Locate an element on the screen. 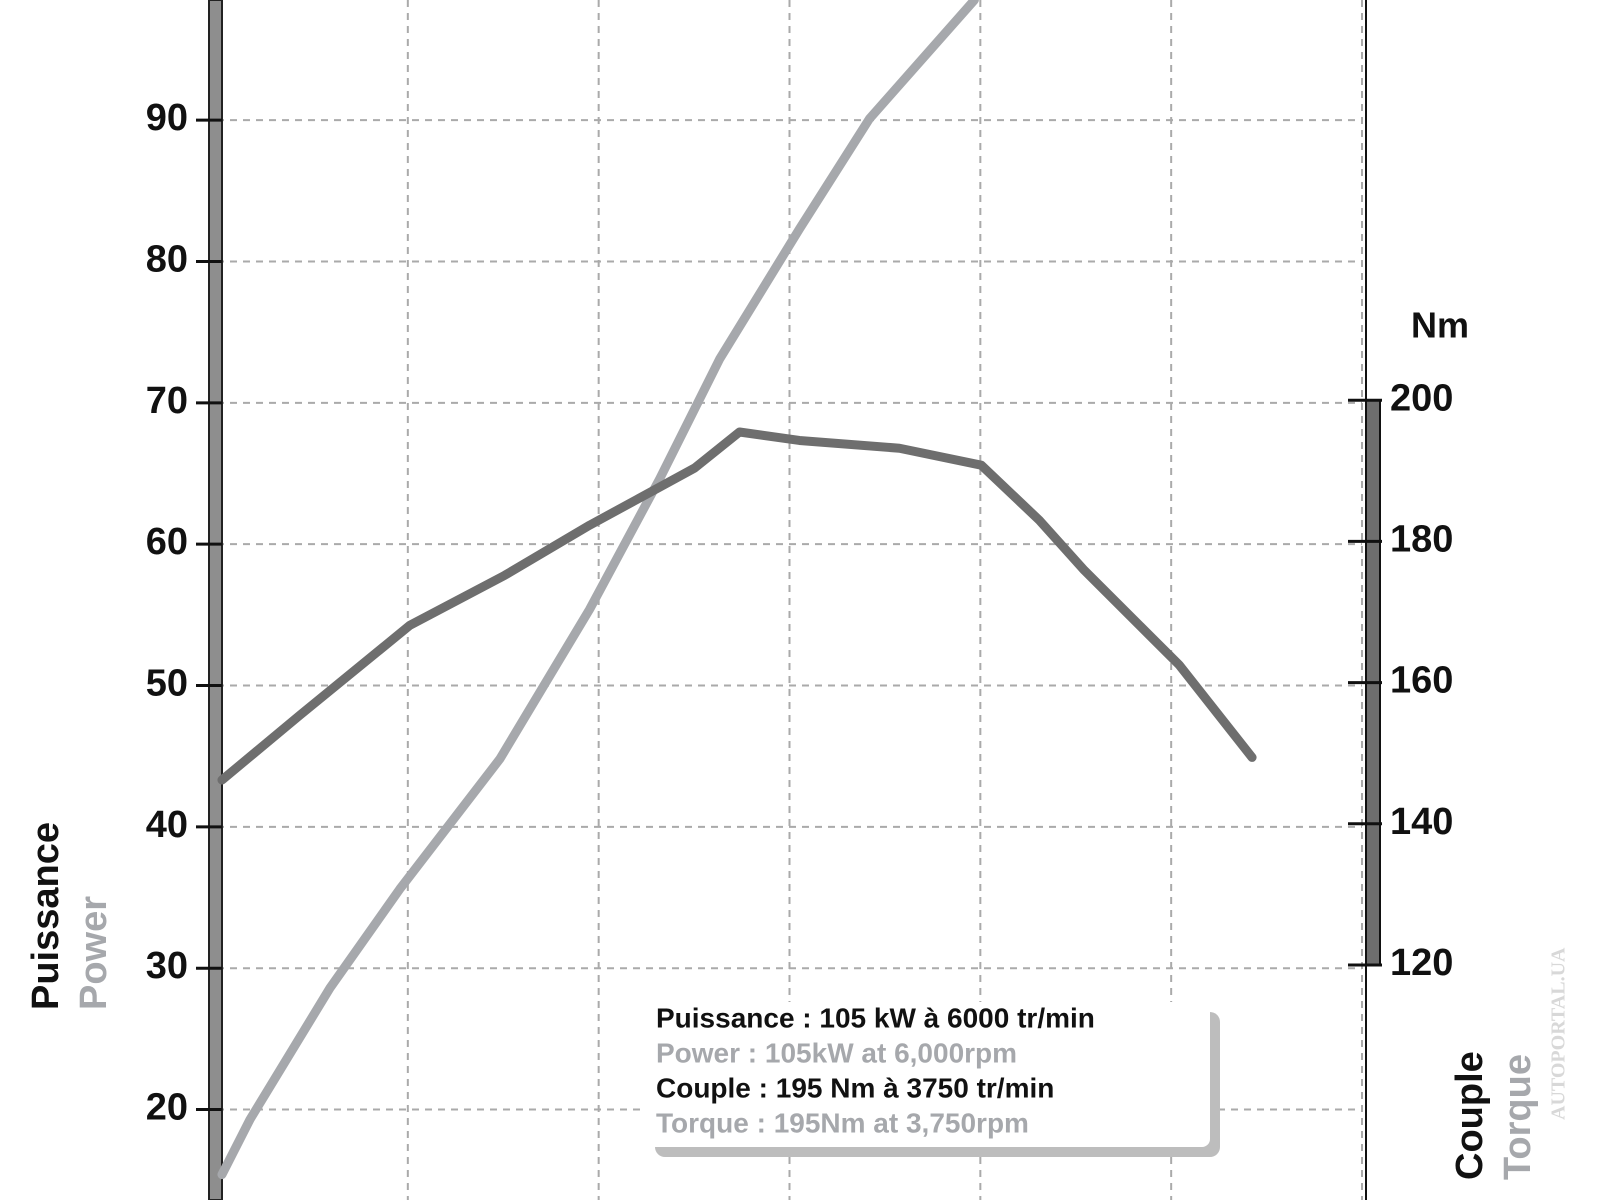  y-tick-label: 20 is located at coordinates (167, 1108).